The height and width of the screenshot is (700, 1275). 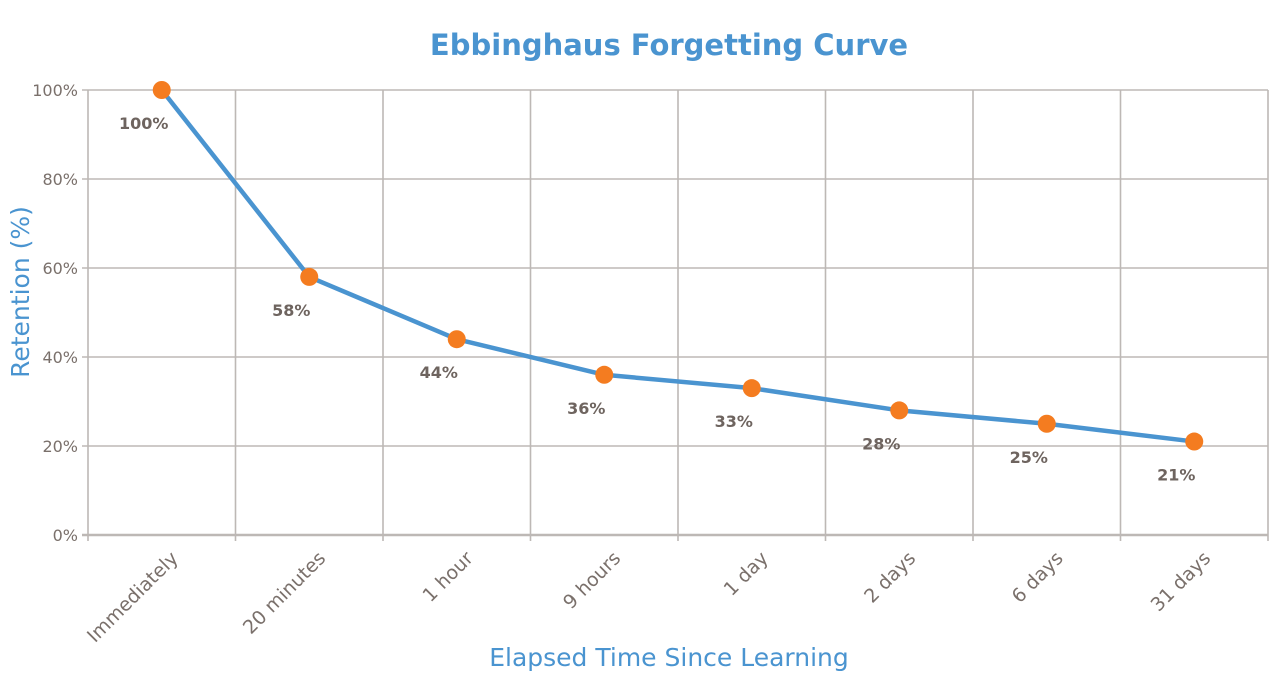 What do you see at coordinates (60, 179) in the screenshot?
I see `y-tick-label: 80%` at bounding box center [60, 179].